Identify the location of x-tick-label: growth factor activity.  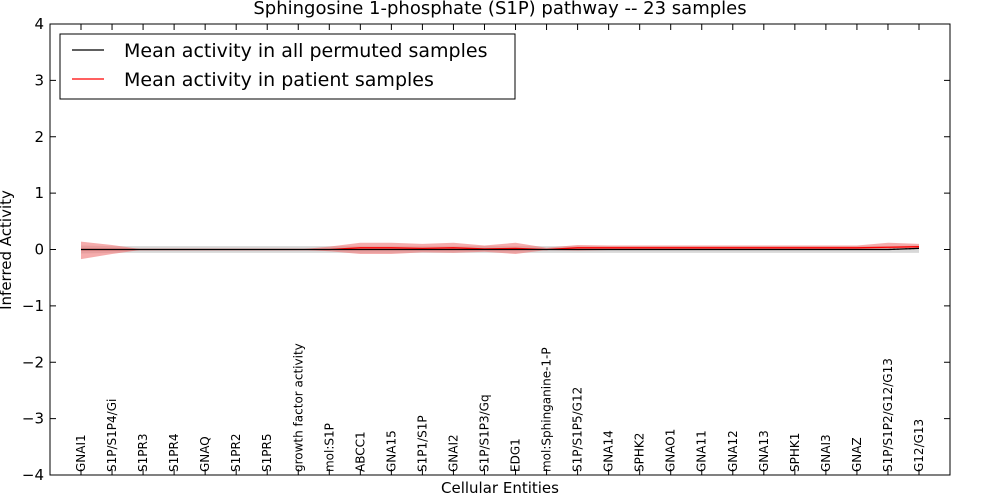
(298, 407).